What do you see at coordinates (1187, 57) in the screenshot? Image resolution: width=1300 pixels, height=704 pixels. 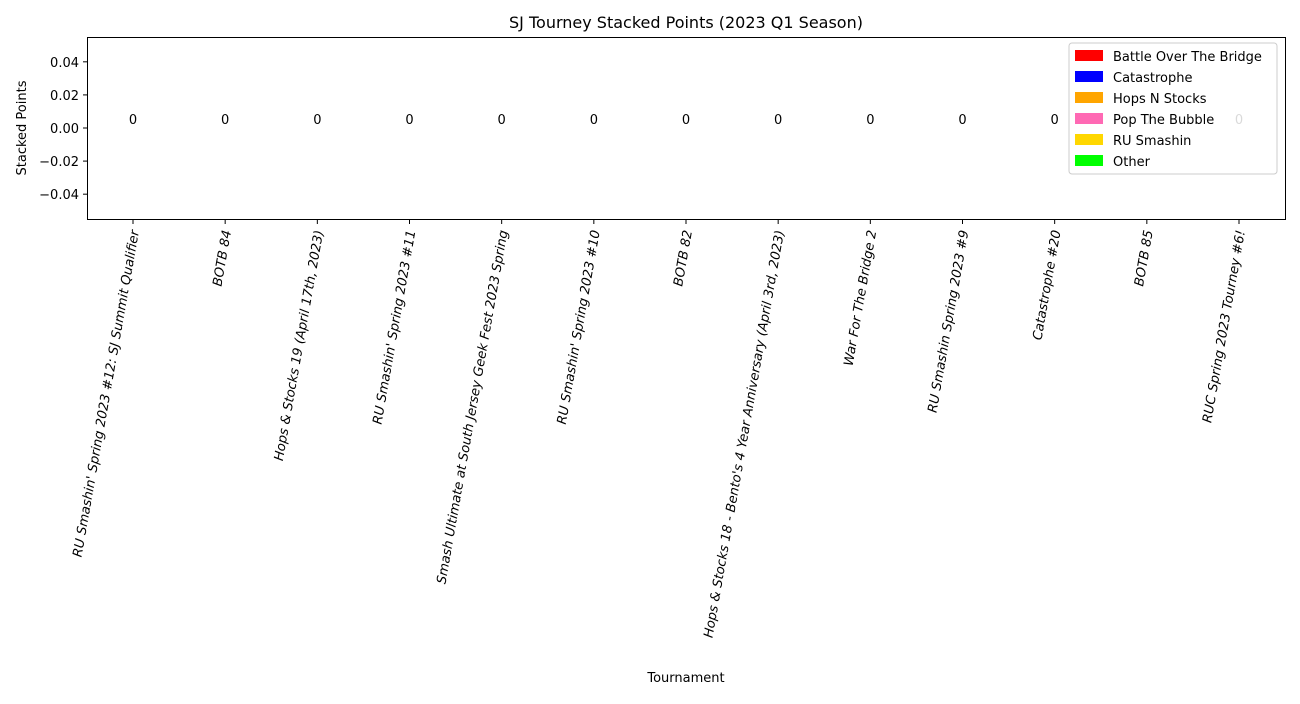 I see `legend-entry-label: Battle Over The Bridge` at bounding box center [1187, 57].